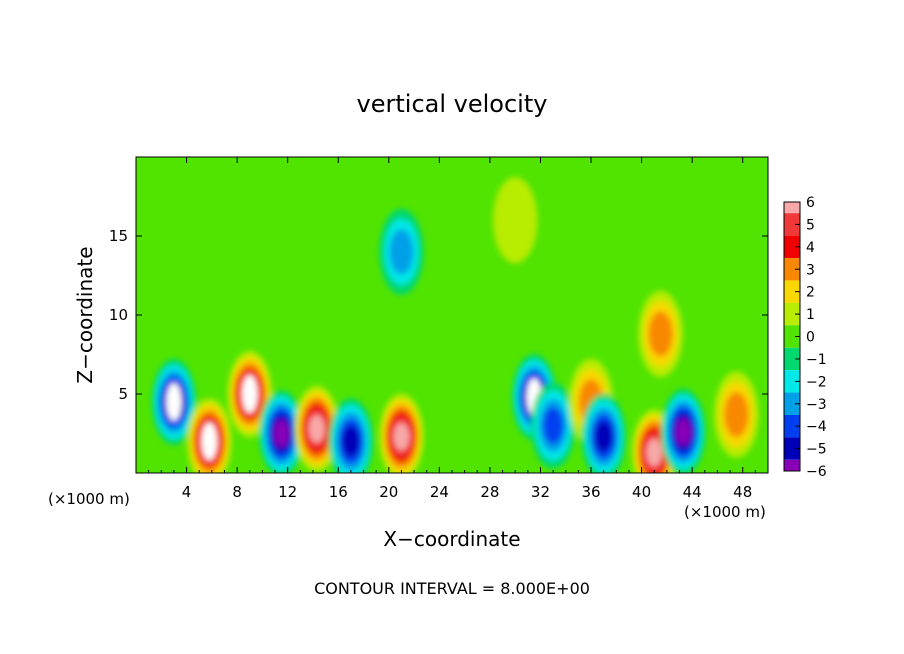 The height and width of the screenshot is (654, 904). I want to click on colorbar-label: −6, so click(816, 472).